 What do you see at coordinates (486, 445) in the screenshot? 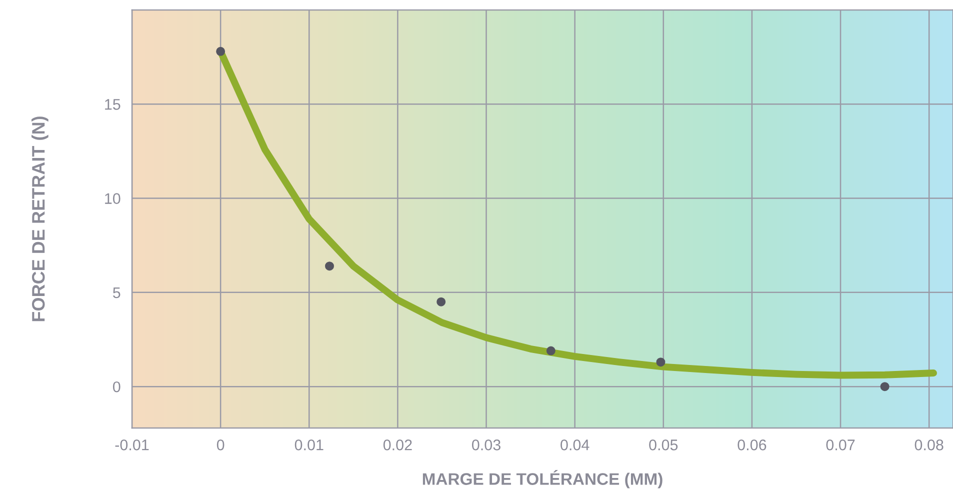
I see `x-tick-label: 0.03` at bounding box center [486, 445].